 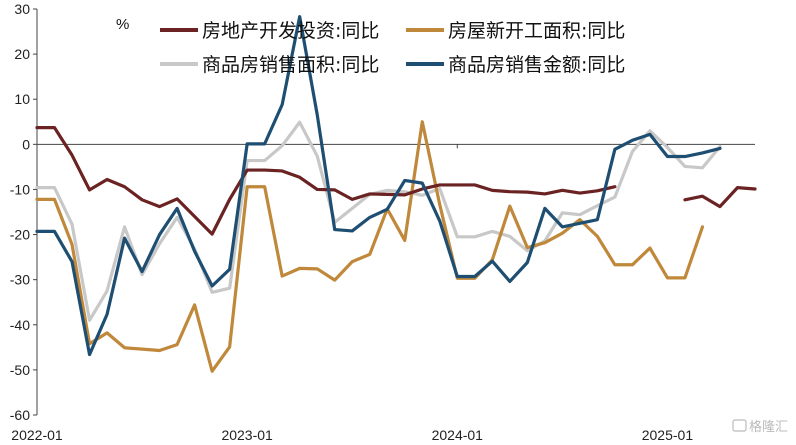 What do you see at coordinates (536, 31) in the screenshot?
I see `legend-label: 房屋新开工面积:同比` at bounding box center [536, 31].